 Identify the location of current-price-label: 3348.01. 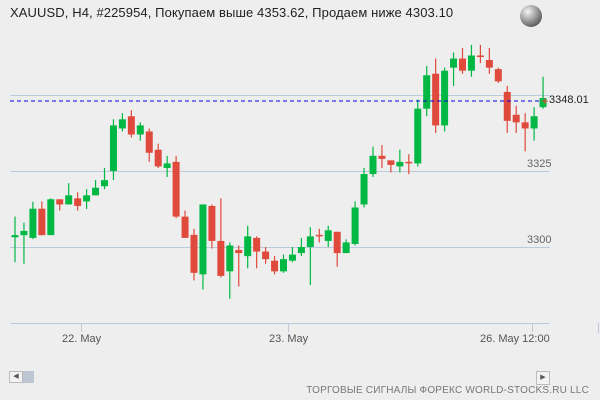
(569, 100).